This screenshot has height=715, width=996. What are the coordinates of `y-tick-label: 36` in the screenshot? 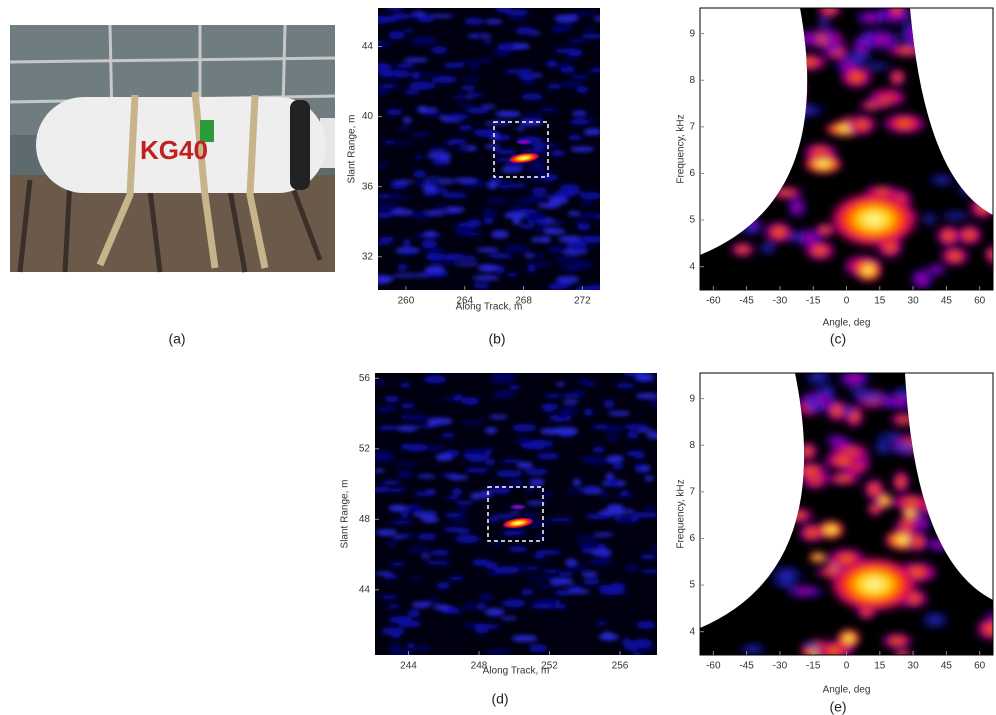 It's located at (368, 186).